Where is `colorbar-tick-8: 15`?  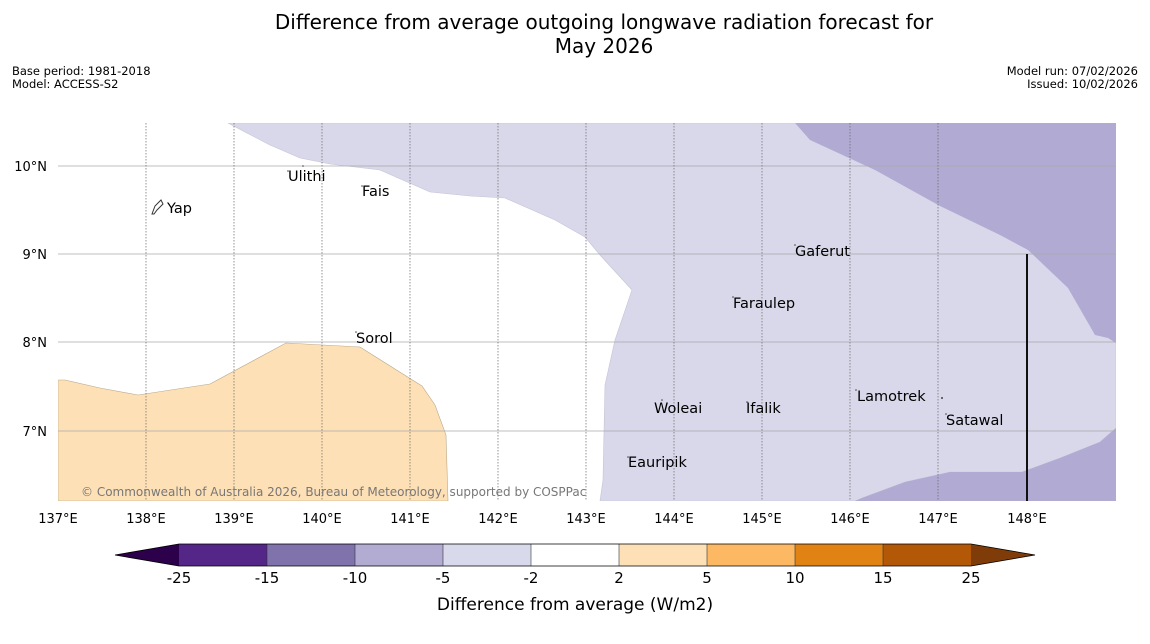 colorbar-tick-8: 15 is located at coordinates (882, 578).